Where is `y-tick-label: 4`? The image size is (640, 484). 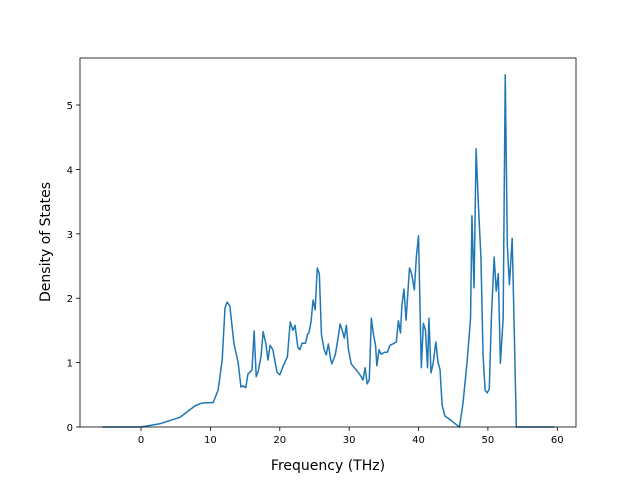
y-tick-label: 4 is located at coordinates (70, 170).